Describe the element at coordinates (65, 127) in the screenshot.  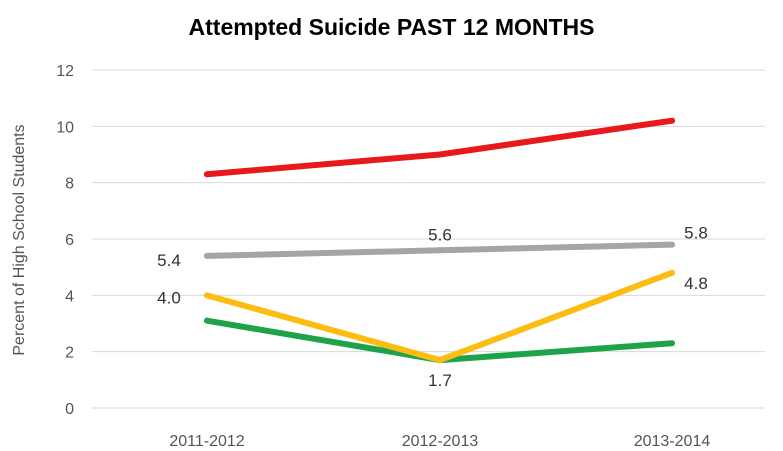
I see `y-tick-label: 10` at that location.